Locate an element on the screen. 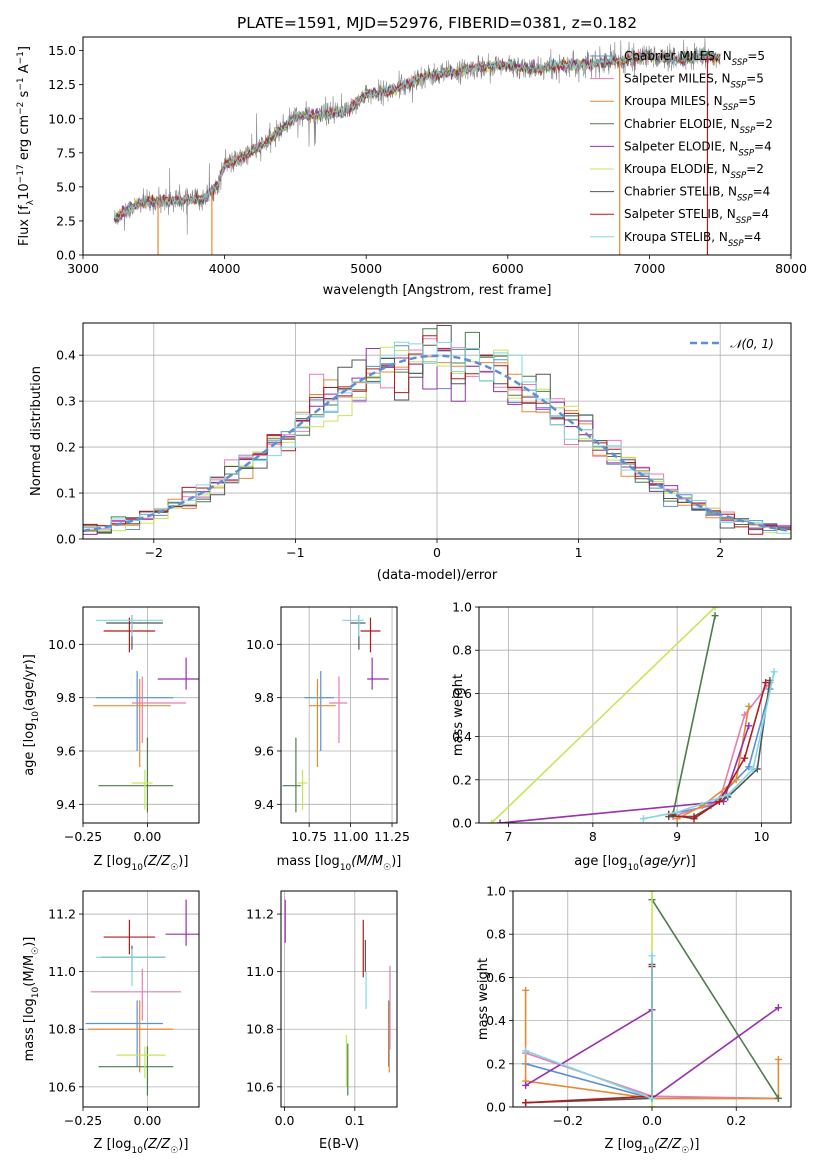 The image size is (819, 1170). mass-vs-EBV-points is located at coordinates (337, 997).